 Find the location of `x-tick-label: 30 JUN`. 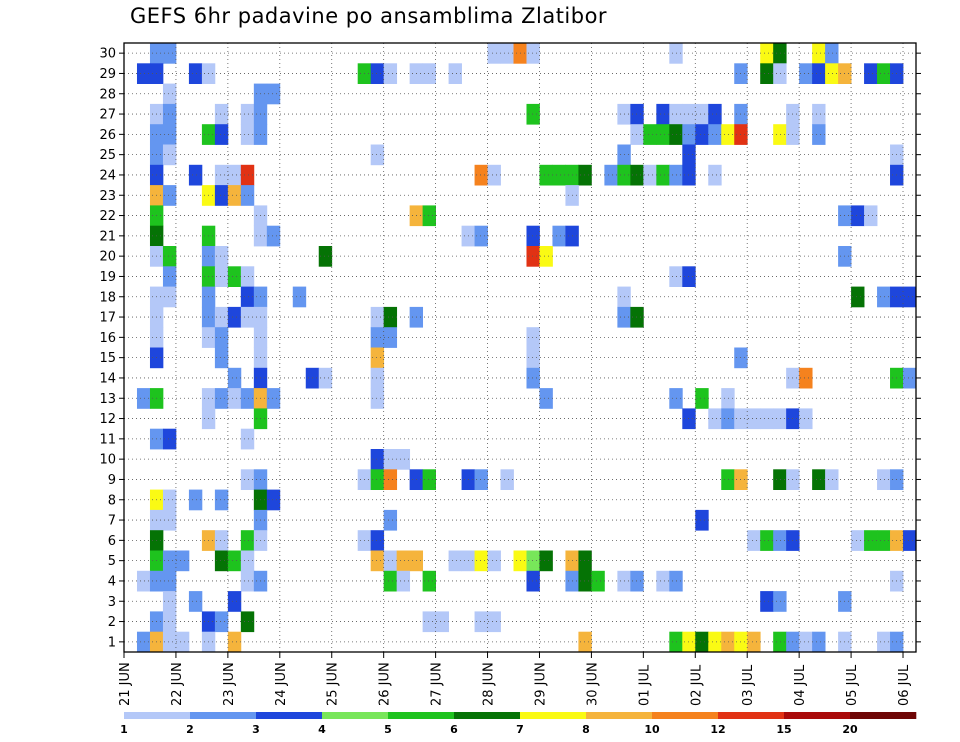

x-tick-label: 30 JUN is located at coordinates (592, 684).